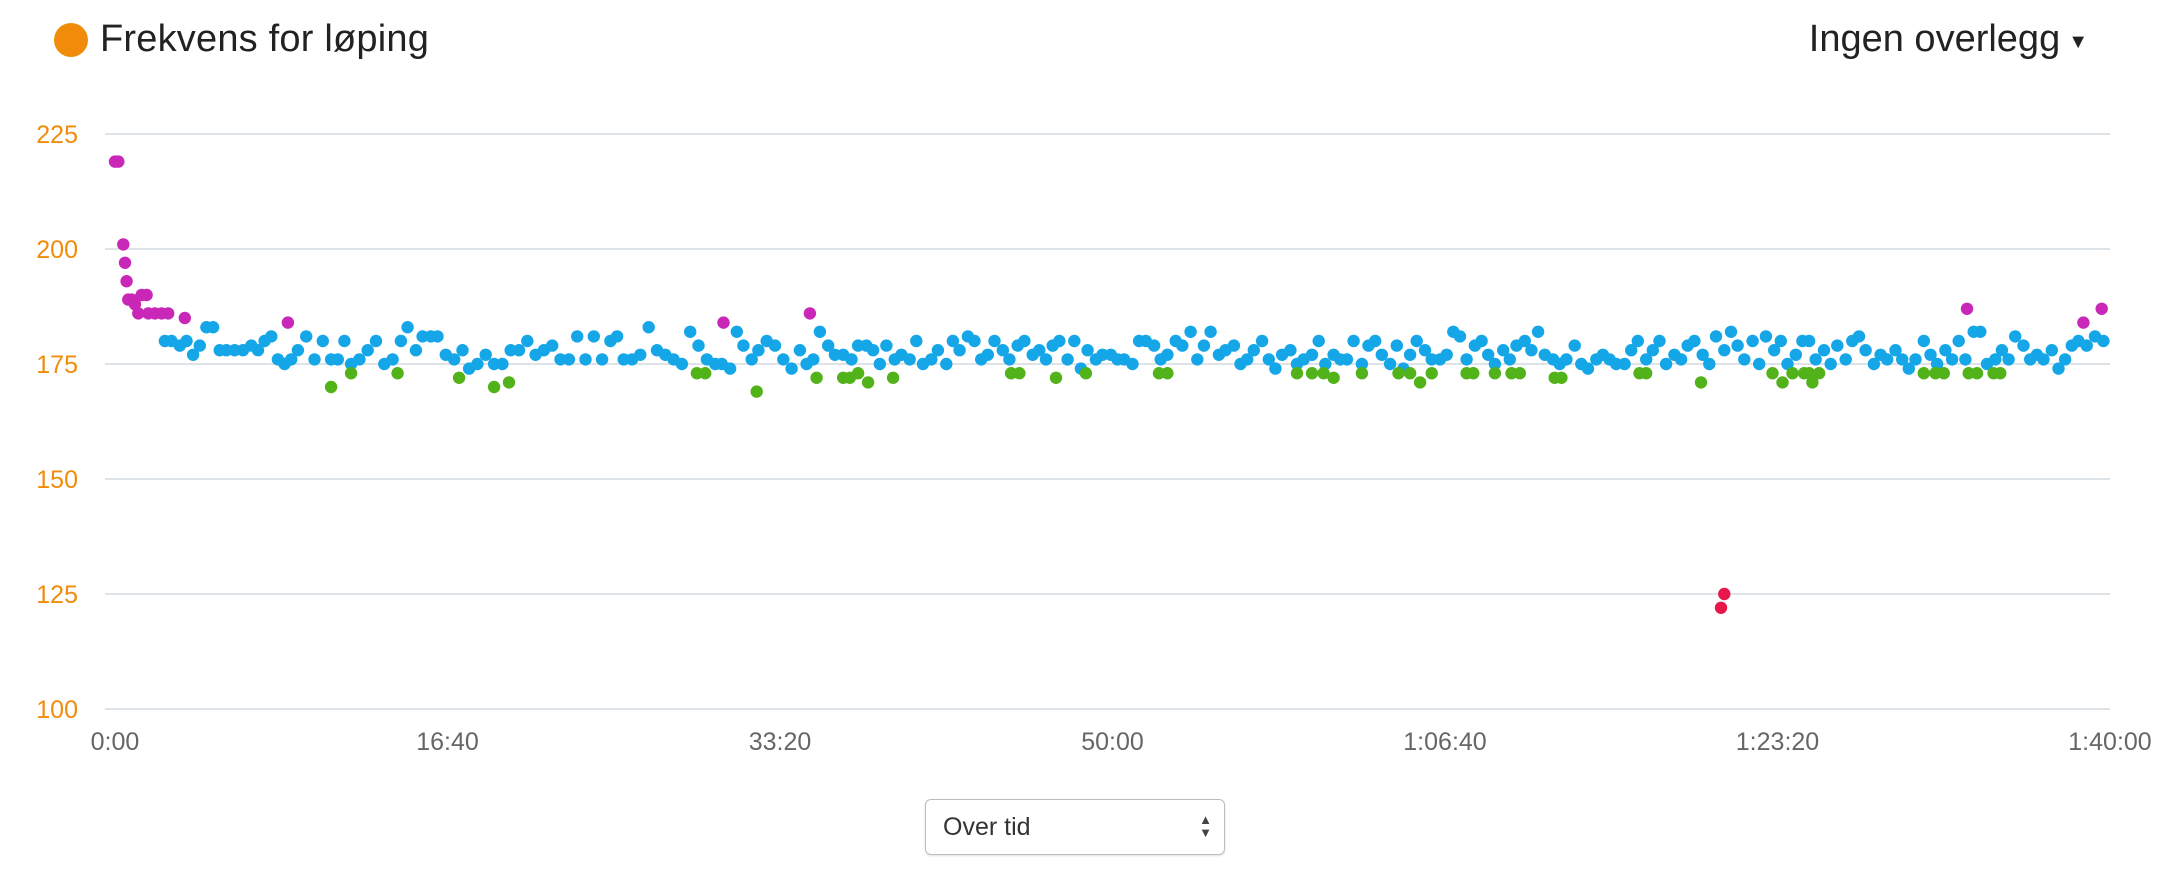 The height and width of the screenshot is (892, 2168). What do you see at coordinates (1075, 827) in the screenshot?
I see `mode-select: Over tid ▲ ▼` at bounding box center [1075, 827].